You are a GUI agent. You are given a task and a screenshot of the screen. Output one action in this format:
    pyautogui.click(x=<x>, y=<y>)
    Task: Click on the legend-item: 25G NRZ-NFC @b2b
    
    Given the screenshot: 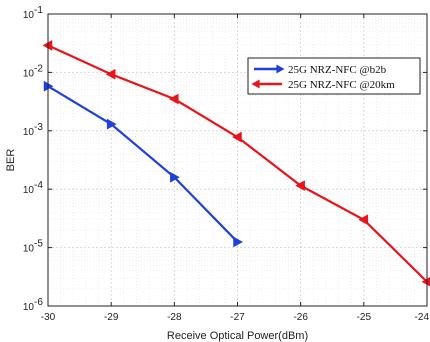 What is the action you would take?
    pyautogui.click(x=320, y=70)
    